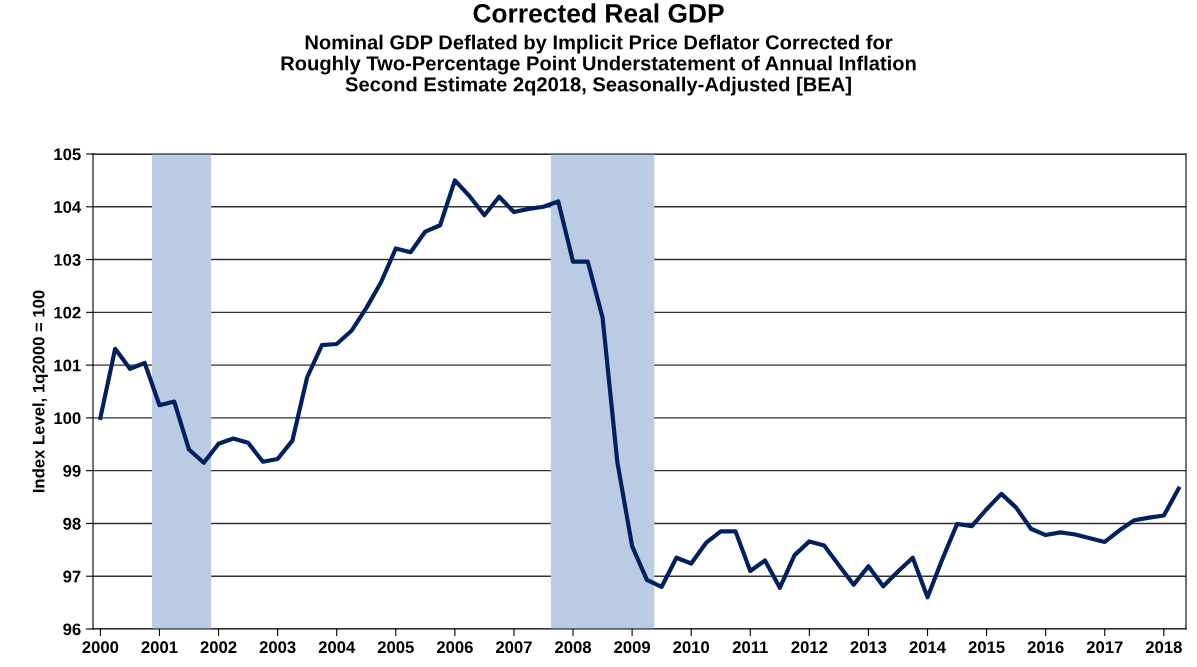  Describe the element at coordinates (72, 576) in the screenshot. I see `y-tick-label: 97` at that location.